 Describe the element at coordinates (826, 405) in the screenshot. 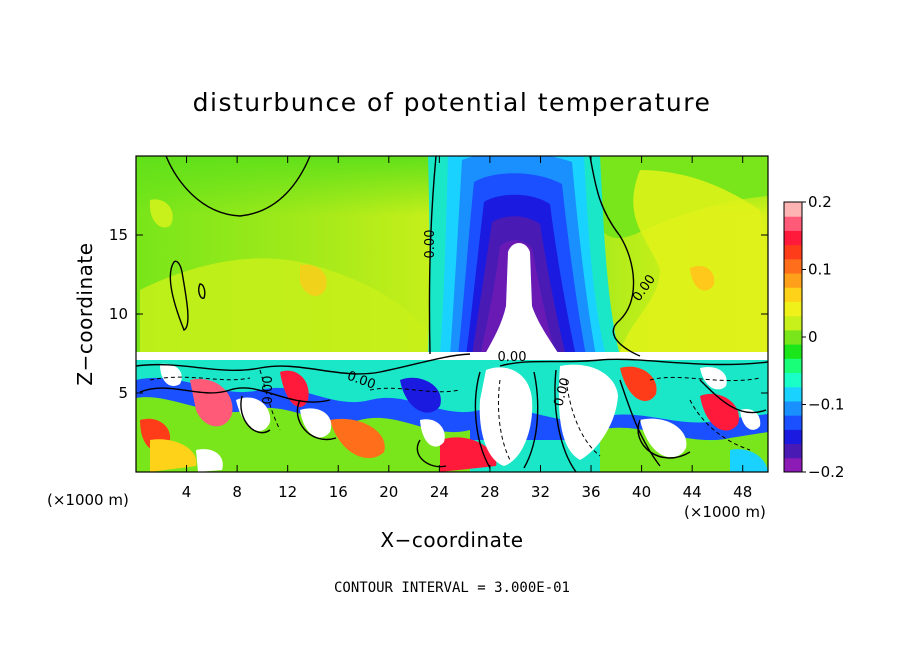

I see `colorbar-tick-label: −0.1` at that location.